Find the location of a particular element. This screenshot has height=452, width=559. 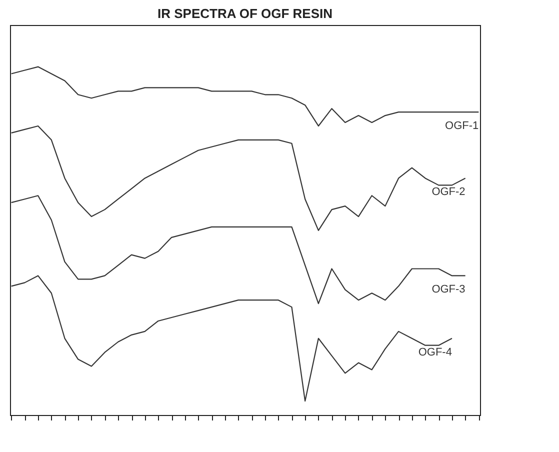

series-label: OGF-2 is located at coordinates (449, 192).